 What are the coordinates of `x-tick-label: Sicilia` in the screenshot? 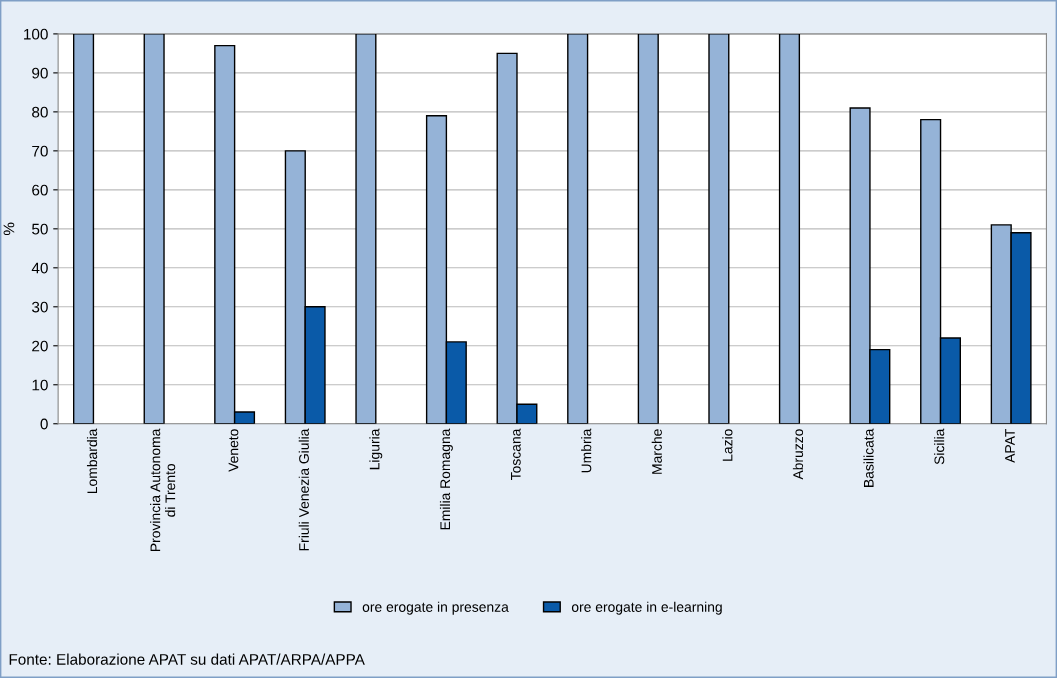 It's located at (939, 446).